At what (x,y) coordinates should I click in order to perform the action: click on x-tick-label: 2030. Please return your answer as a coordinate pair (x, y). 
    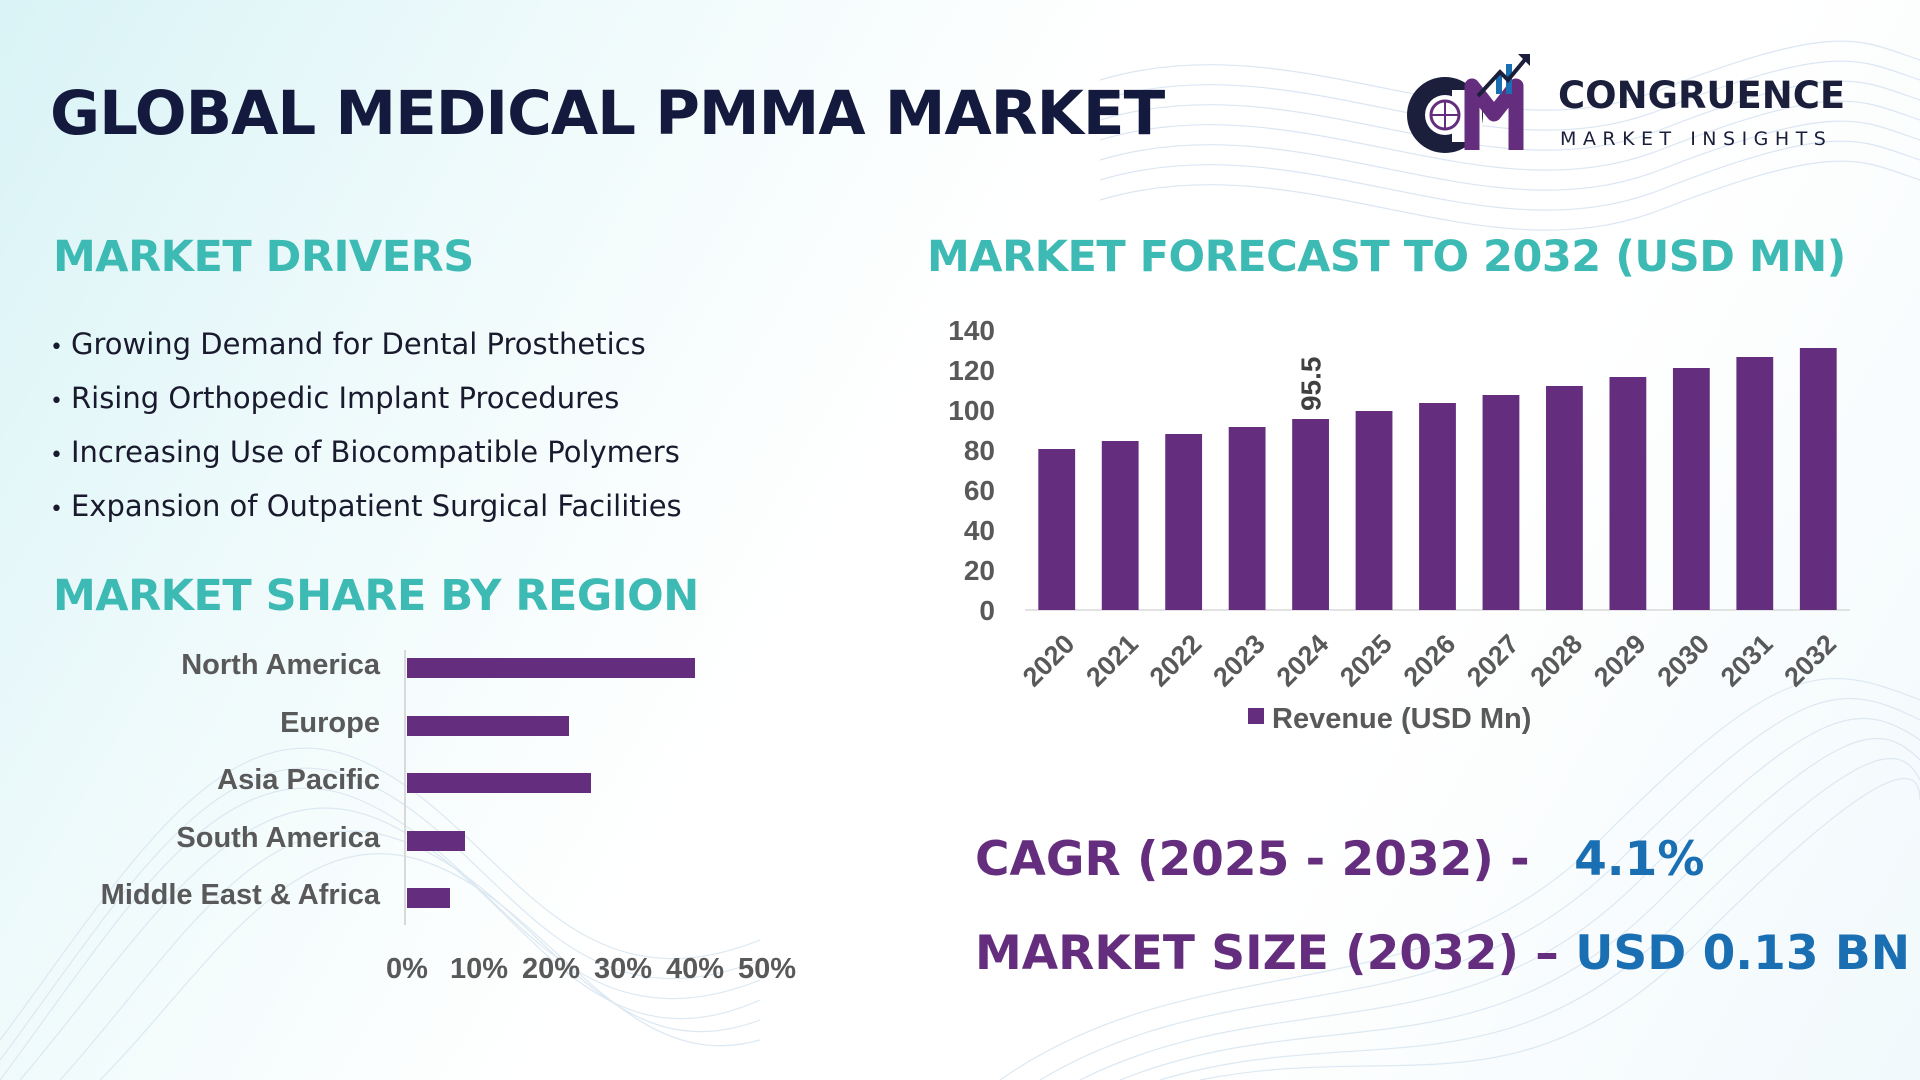
    Looking at the image, I should click on (1683, 661).